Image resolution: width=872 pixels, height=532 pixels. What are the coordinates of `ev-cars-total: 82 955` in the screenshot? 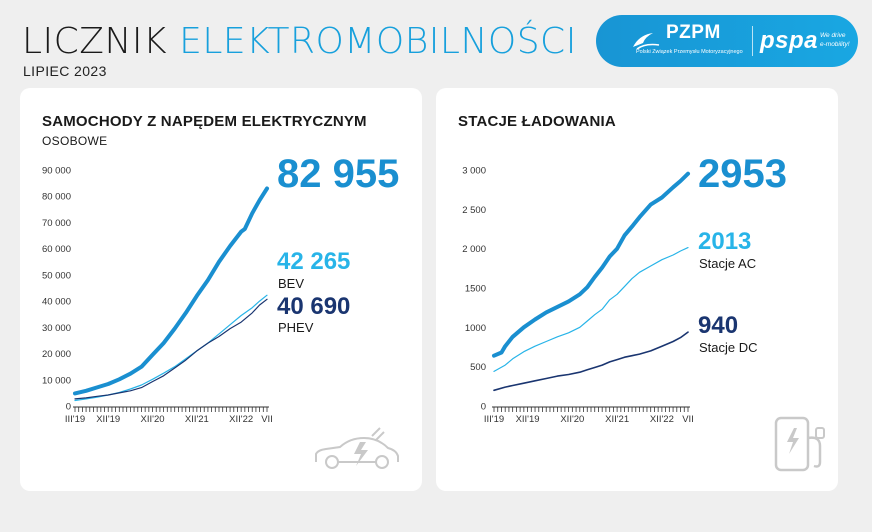 It's located at (338, 174).